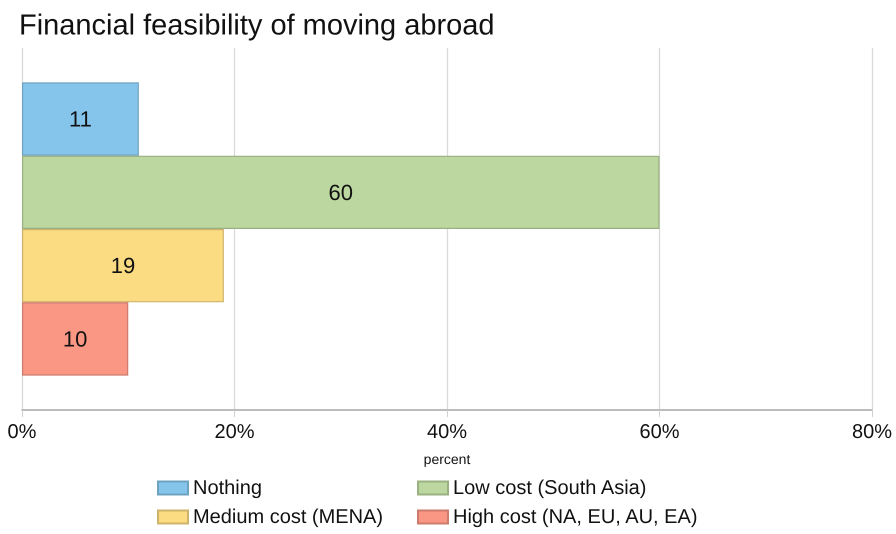 Image resolution: width=896 pixels, height=534 pixels. Describe the element at coordinates (234, 432) in the screenshot. I see `x-tick-label: 20%` at that location.